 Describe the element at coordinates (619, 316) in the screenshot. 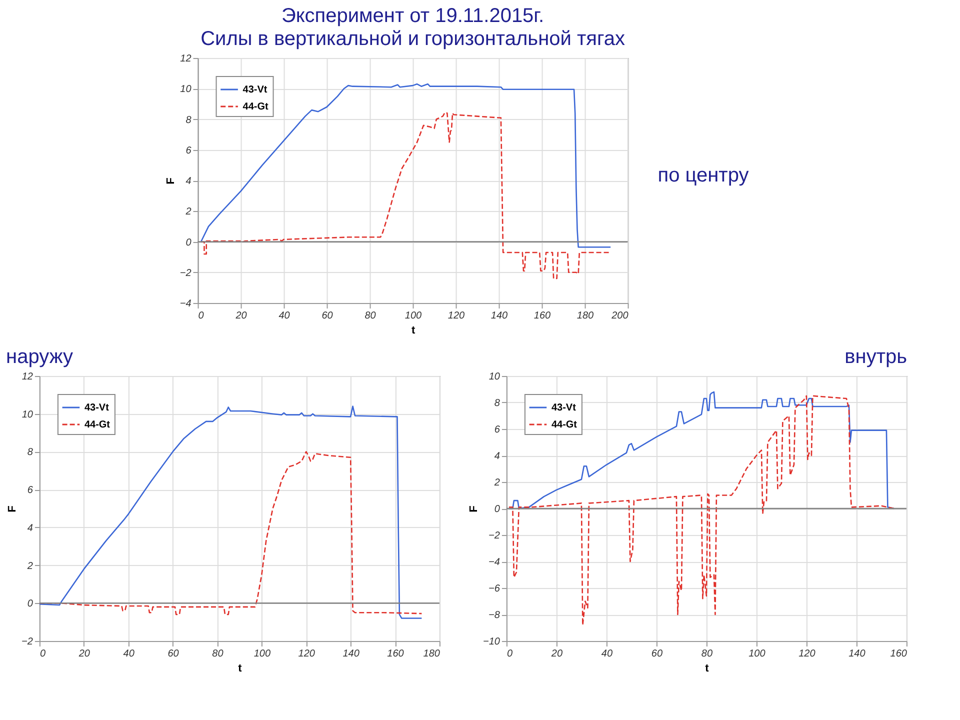

I see `x-tick-label: 200` at that location.